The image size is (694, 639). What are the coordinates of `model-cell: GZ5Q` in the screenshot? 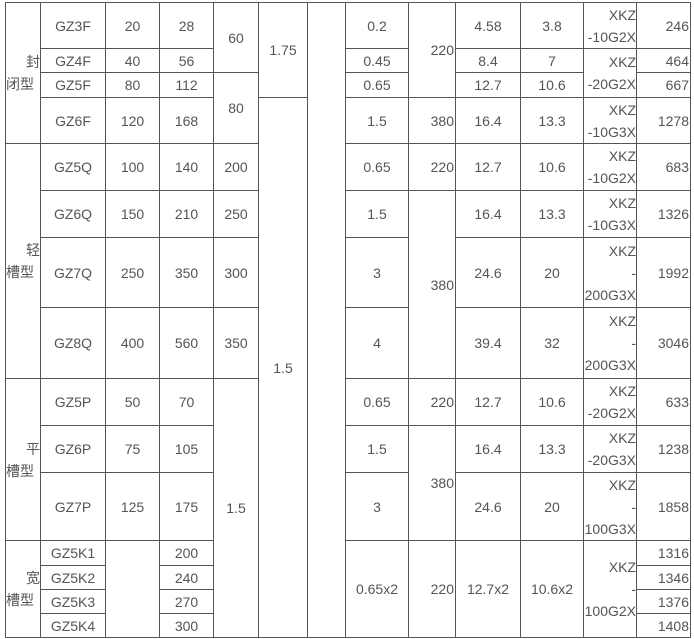 It's located at (73, 167).